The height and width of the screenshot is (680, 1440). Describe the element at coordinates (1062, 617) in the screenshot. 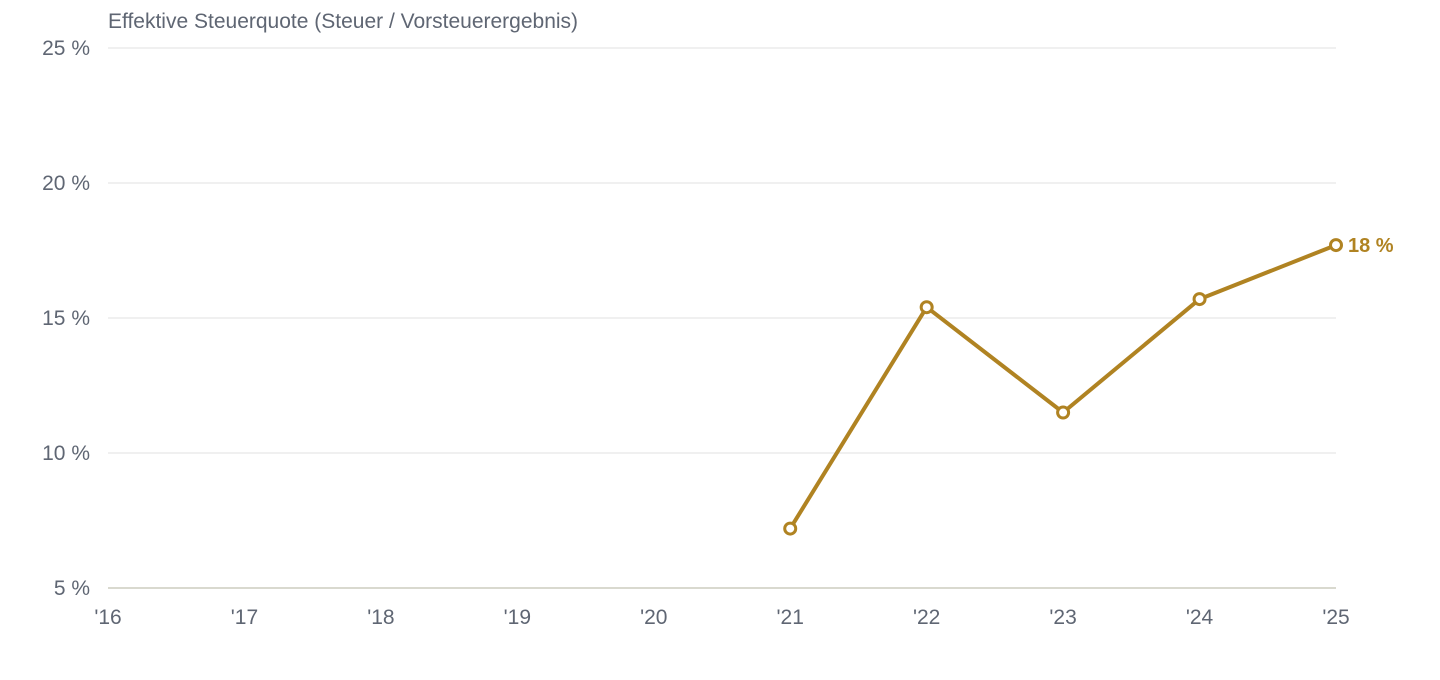

I see `x-tick-label: '23` at that location.